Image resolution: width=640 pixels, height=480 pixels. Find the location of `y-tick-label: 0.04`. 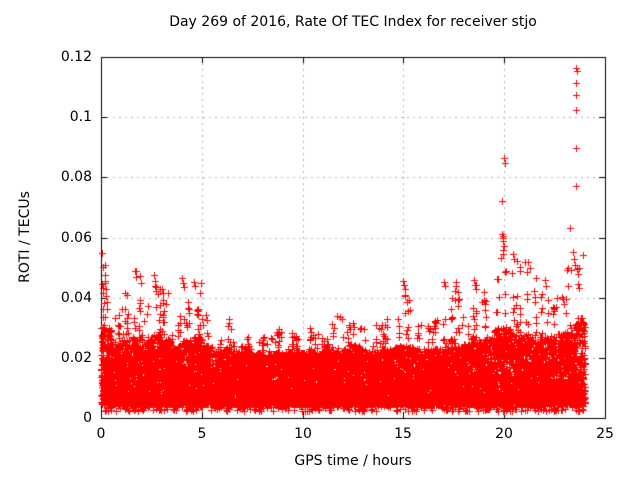

y-tick-label: 0.04 is located at coordinates (76, 298).